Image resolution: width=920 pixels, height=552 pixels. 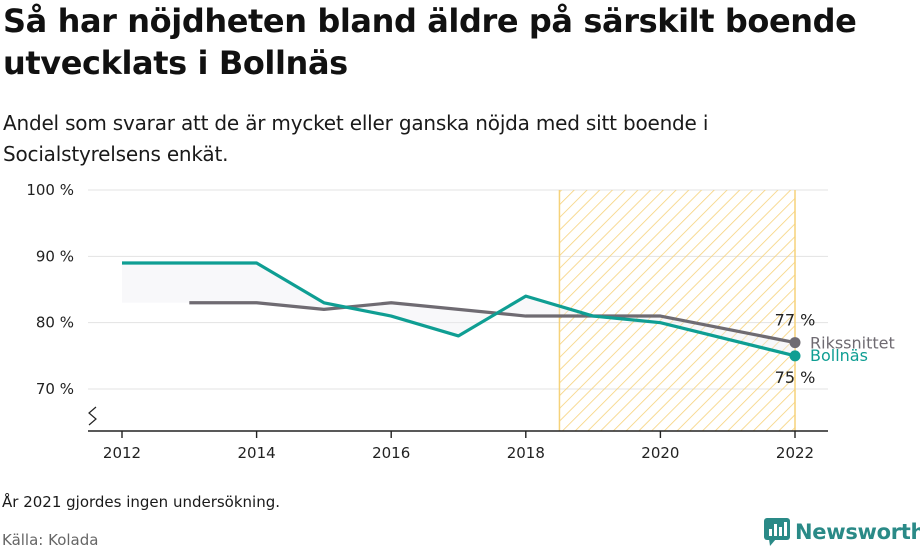 I want to click on x-tick-label: 2022, so click(x=795, y=453).